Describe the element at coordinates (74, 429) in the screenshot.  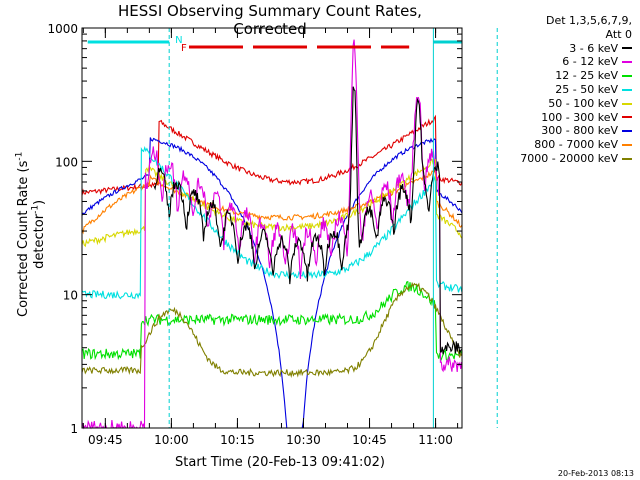
I see `y-tick-label: 1` at that location.